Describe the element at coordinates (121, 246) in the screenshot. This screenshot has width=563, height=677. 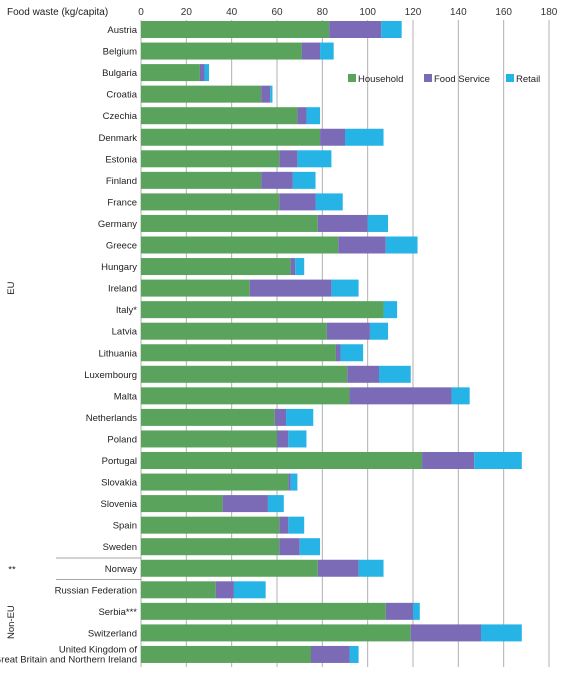
I see `category-label: Greece` at that location.